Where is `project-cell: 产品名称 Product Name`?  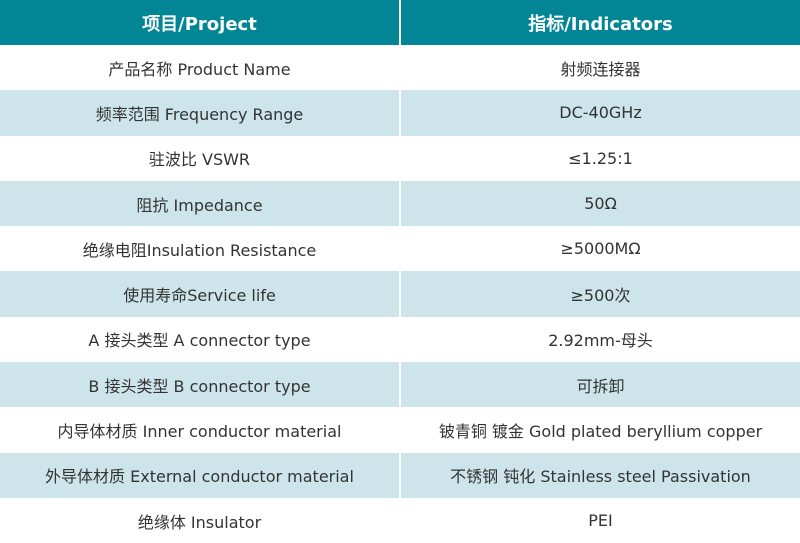
project-cell: 产品名称 Product Name is located at coordinates (200, 68).